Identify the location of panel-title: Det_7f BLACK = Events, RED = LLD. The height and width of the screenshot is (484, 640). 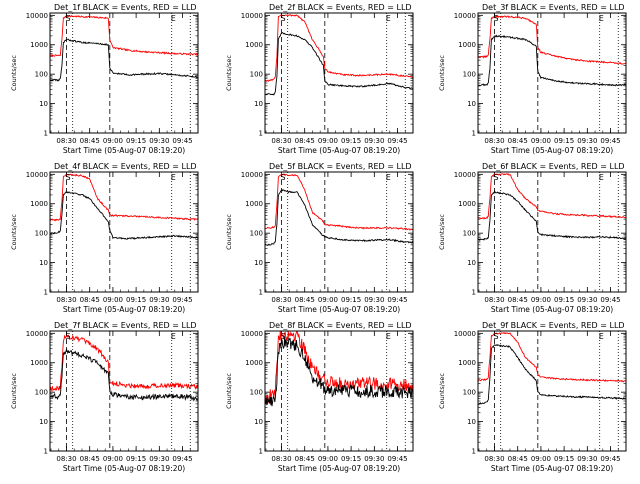
(125, 325).